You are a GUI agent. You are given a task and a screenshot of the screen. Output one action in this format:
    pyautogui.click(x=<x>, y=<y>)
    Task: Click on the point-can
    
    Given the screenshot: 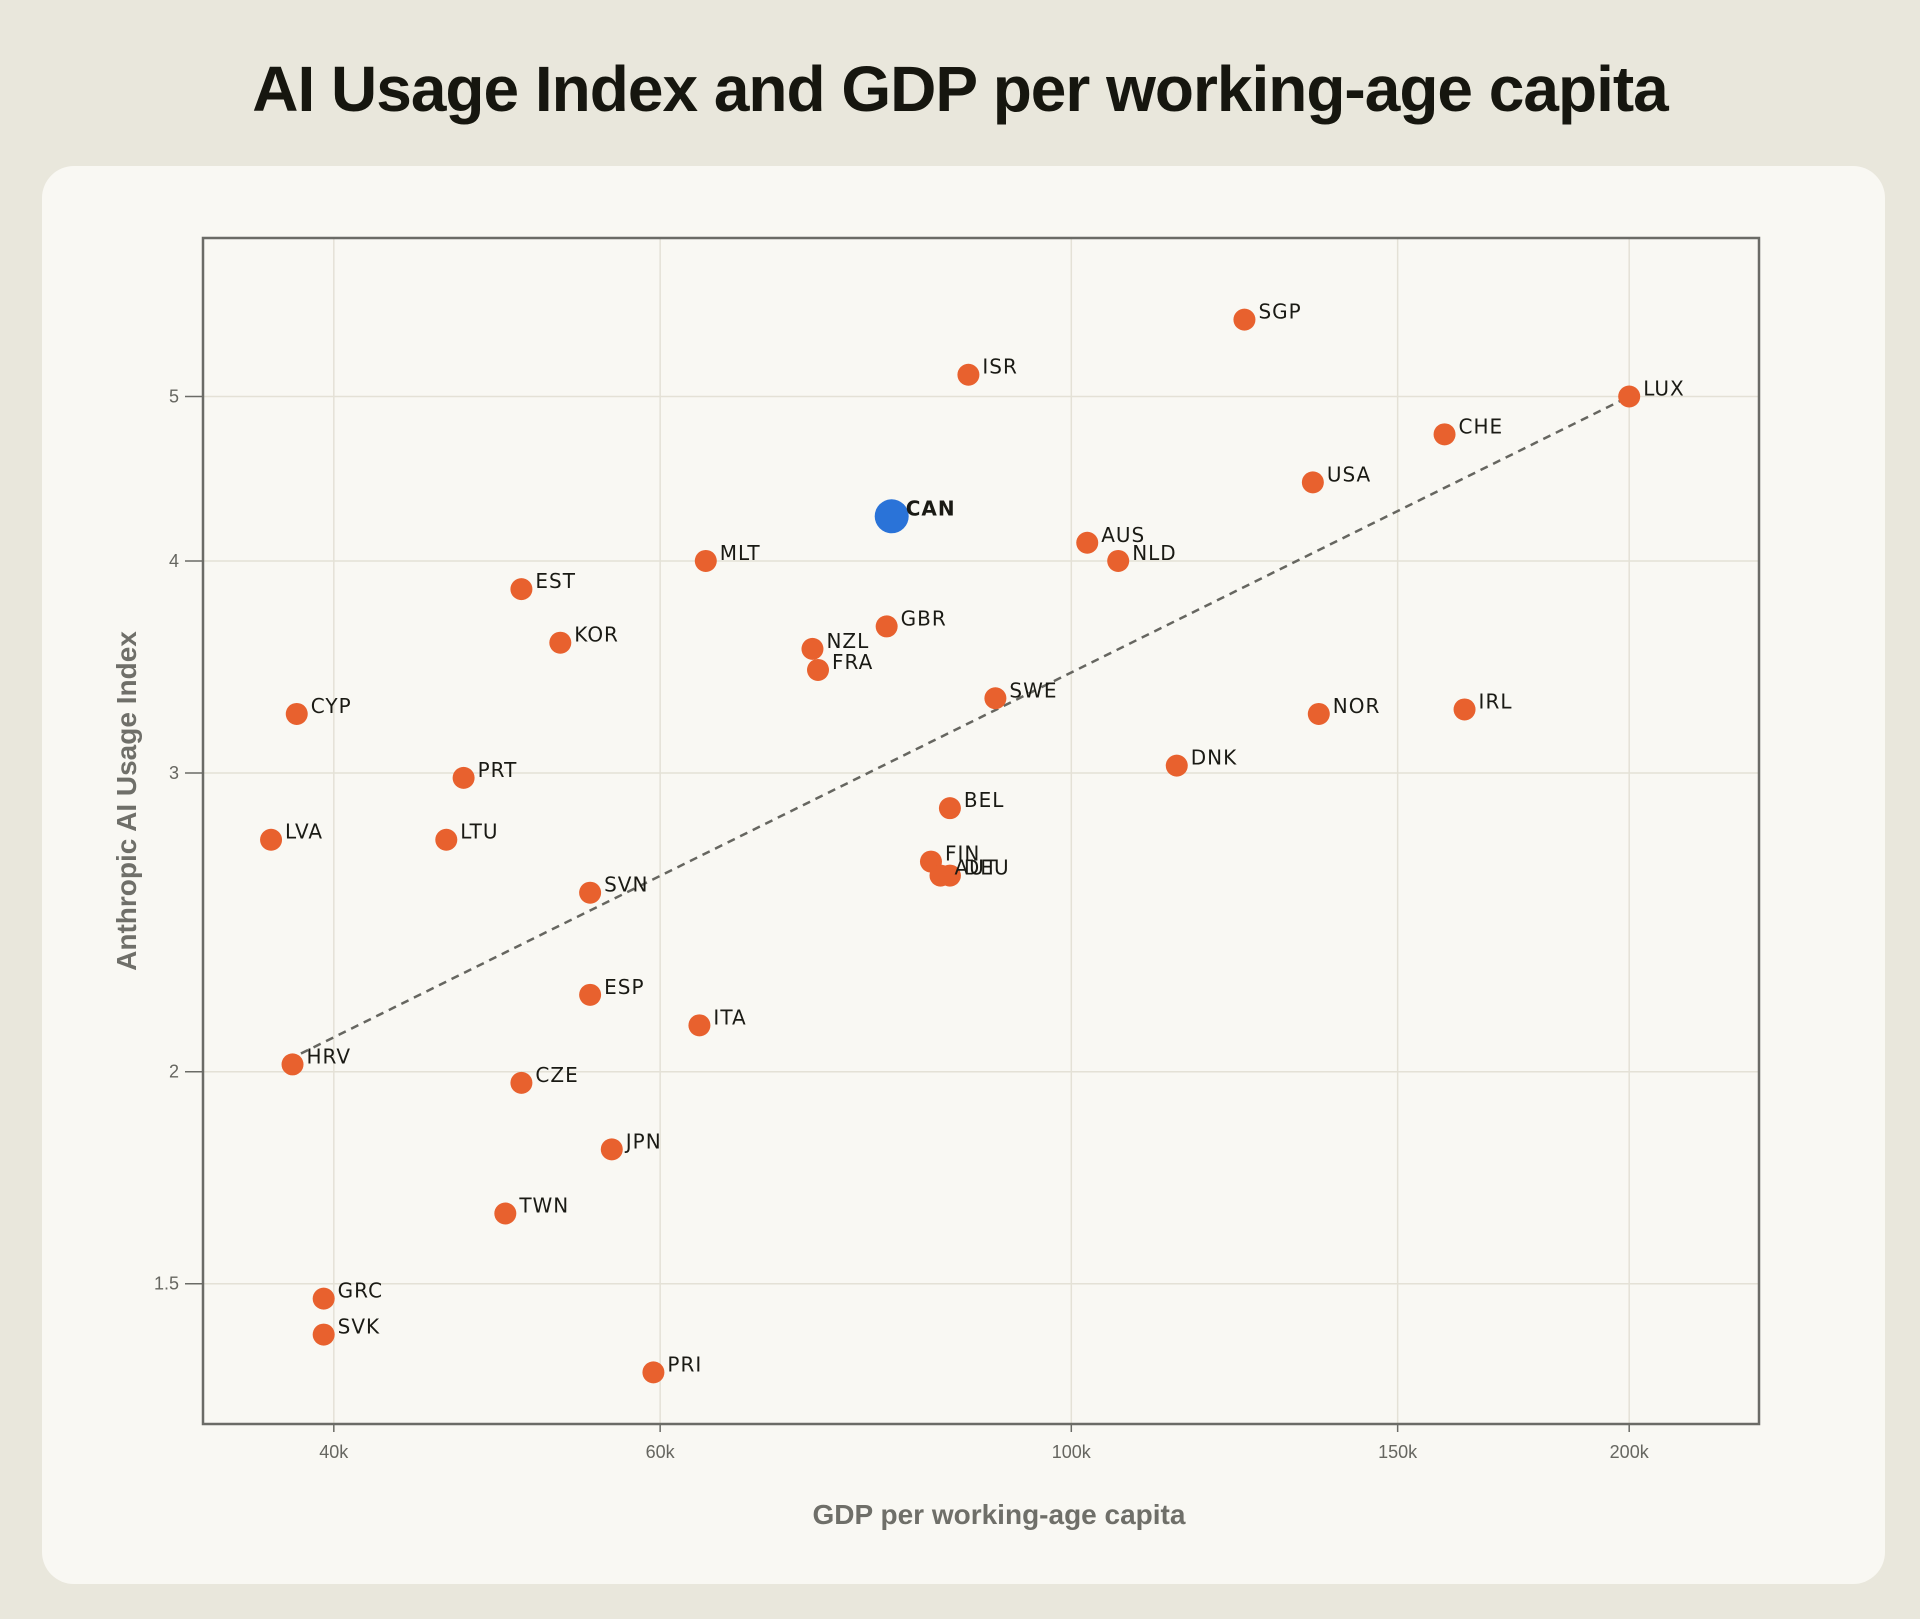 What is the action you would take?
    pyautogui.click(x=891, y=516)
    